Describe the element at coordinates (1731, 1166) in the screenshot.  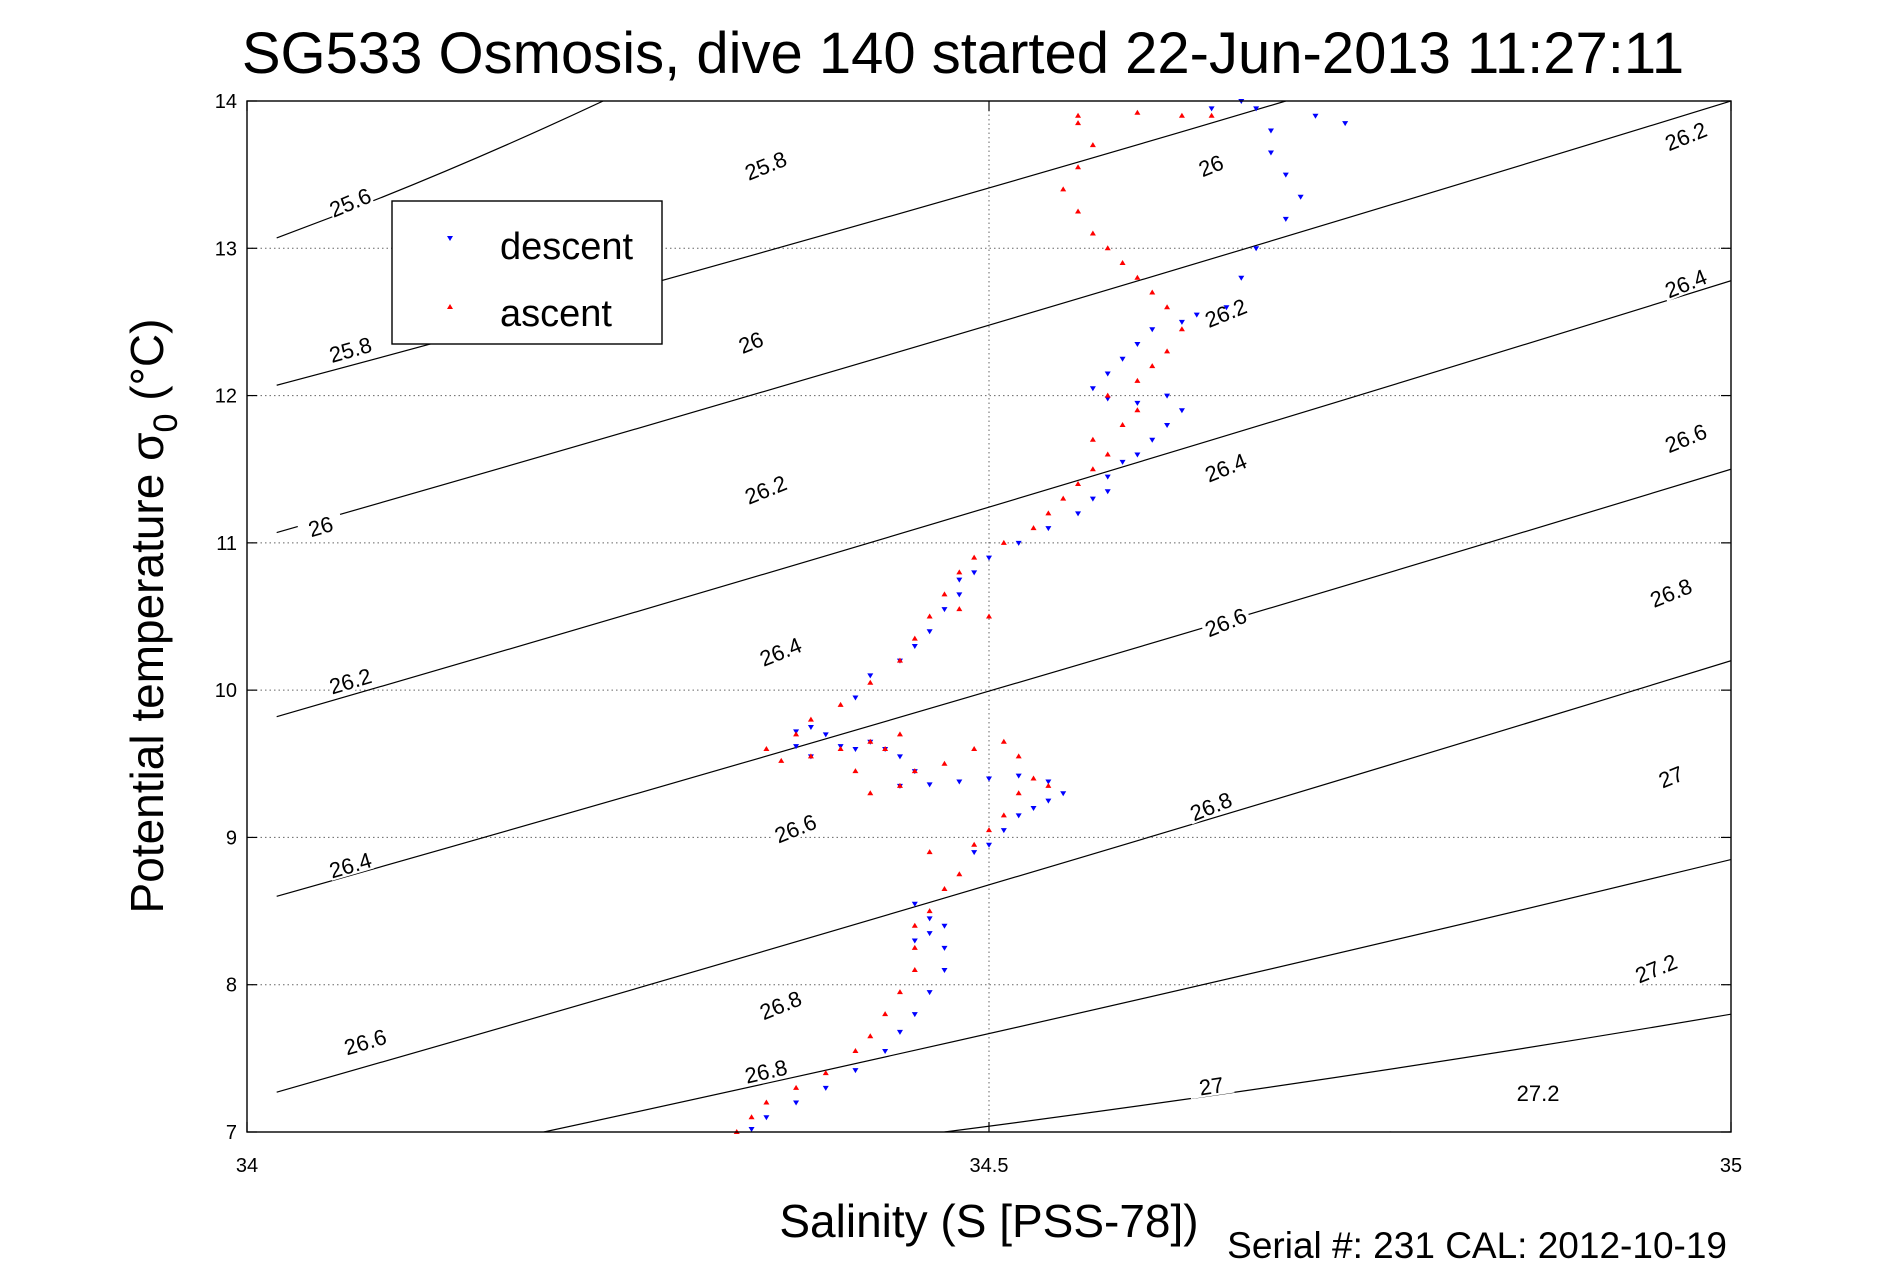
I see `x-tick-label: 35` at that location.